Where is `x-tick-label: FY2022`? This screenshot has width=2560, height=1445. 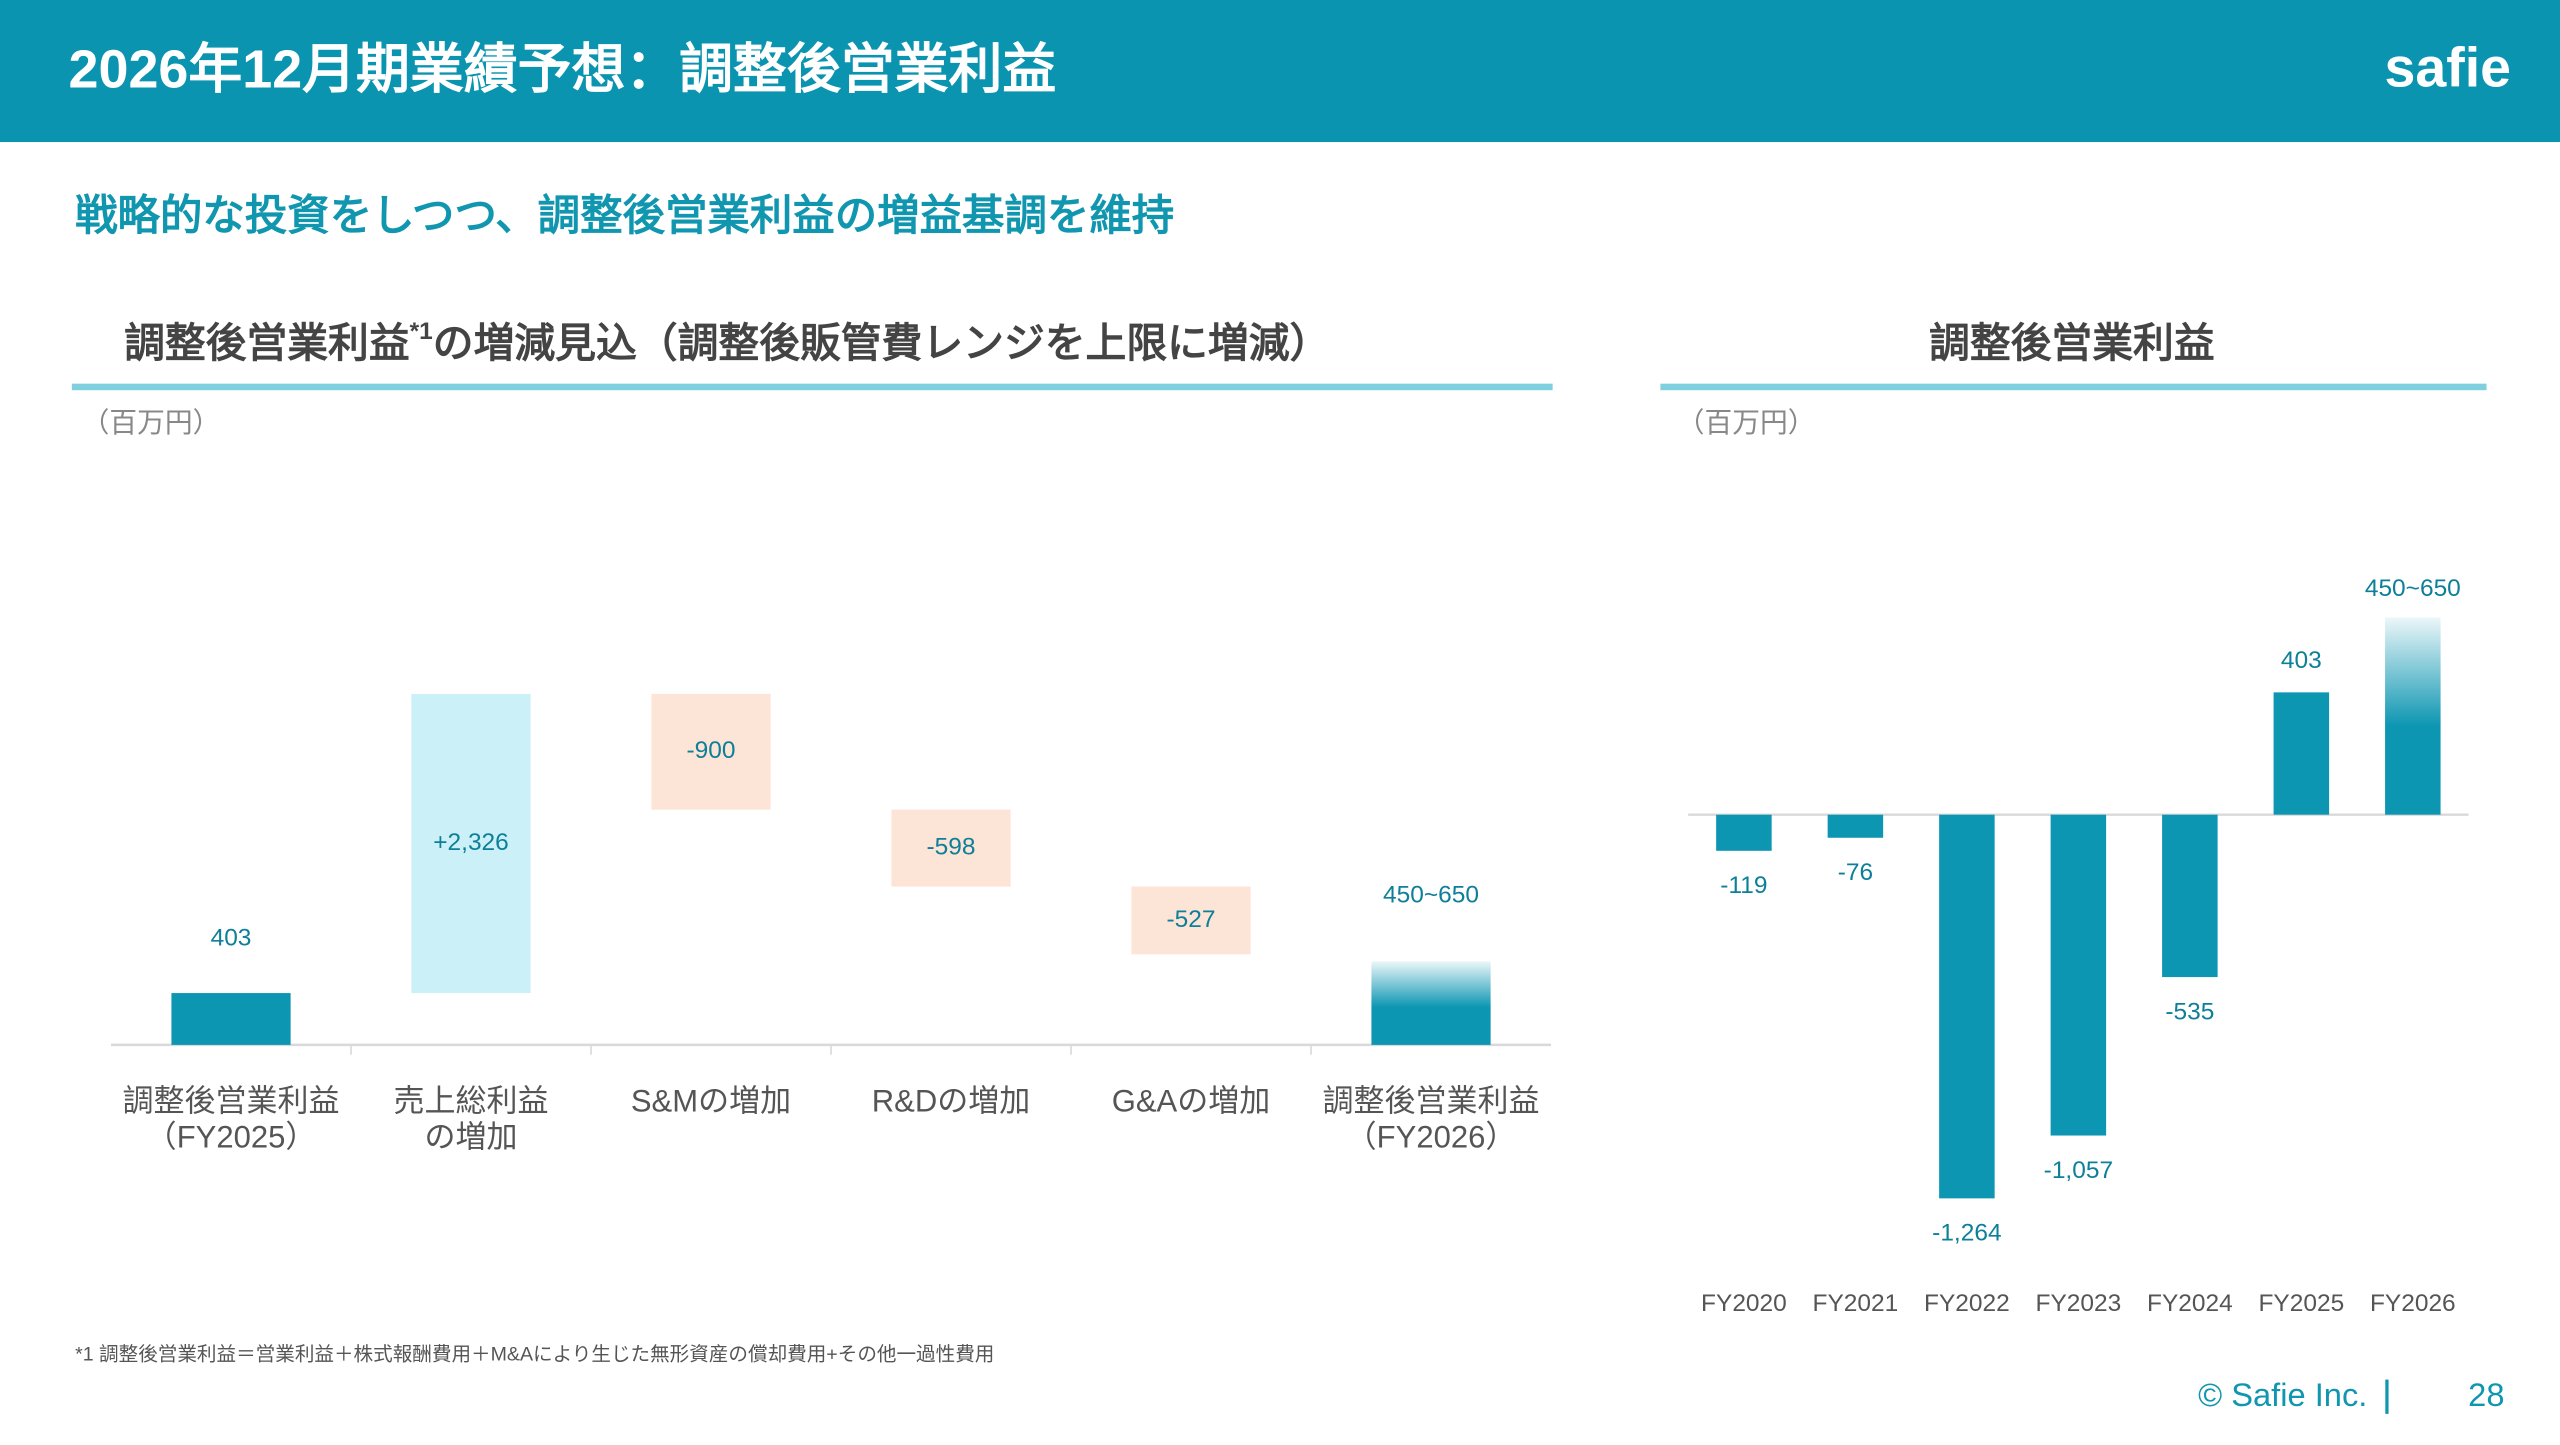 x-tick-label: FY2022 is located at coordinates (1967, 1303).